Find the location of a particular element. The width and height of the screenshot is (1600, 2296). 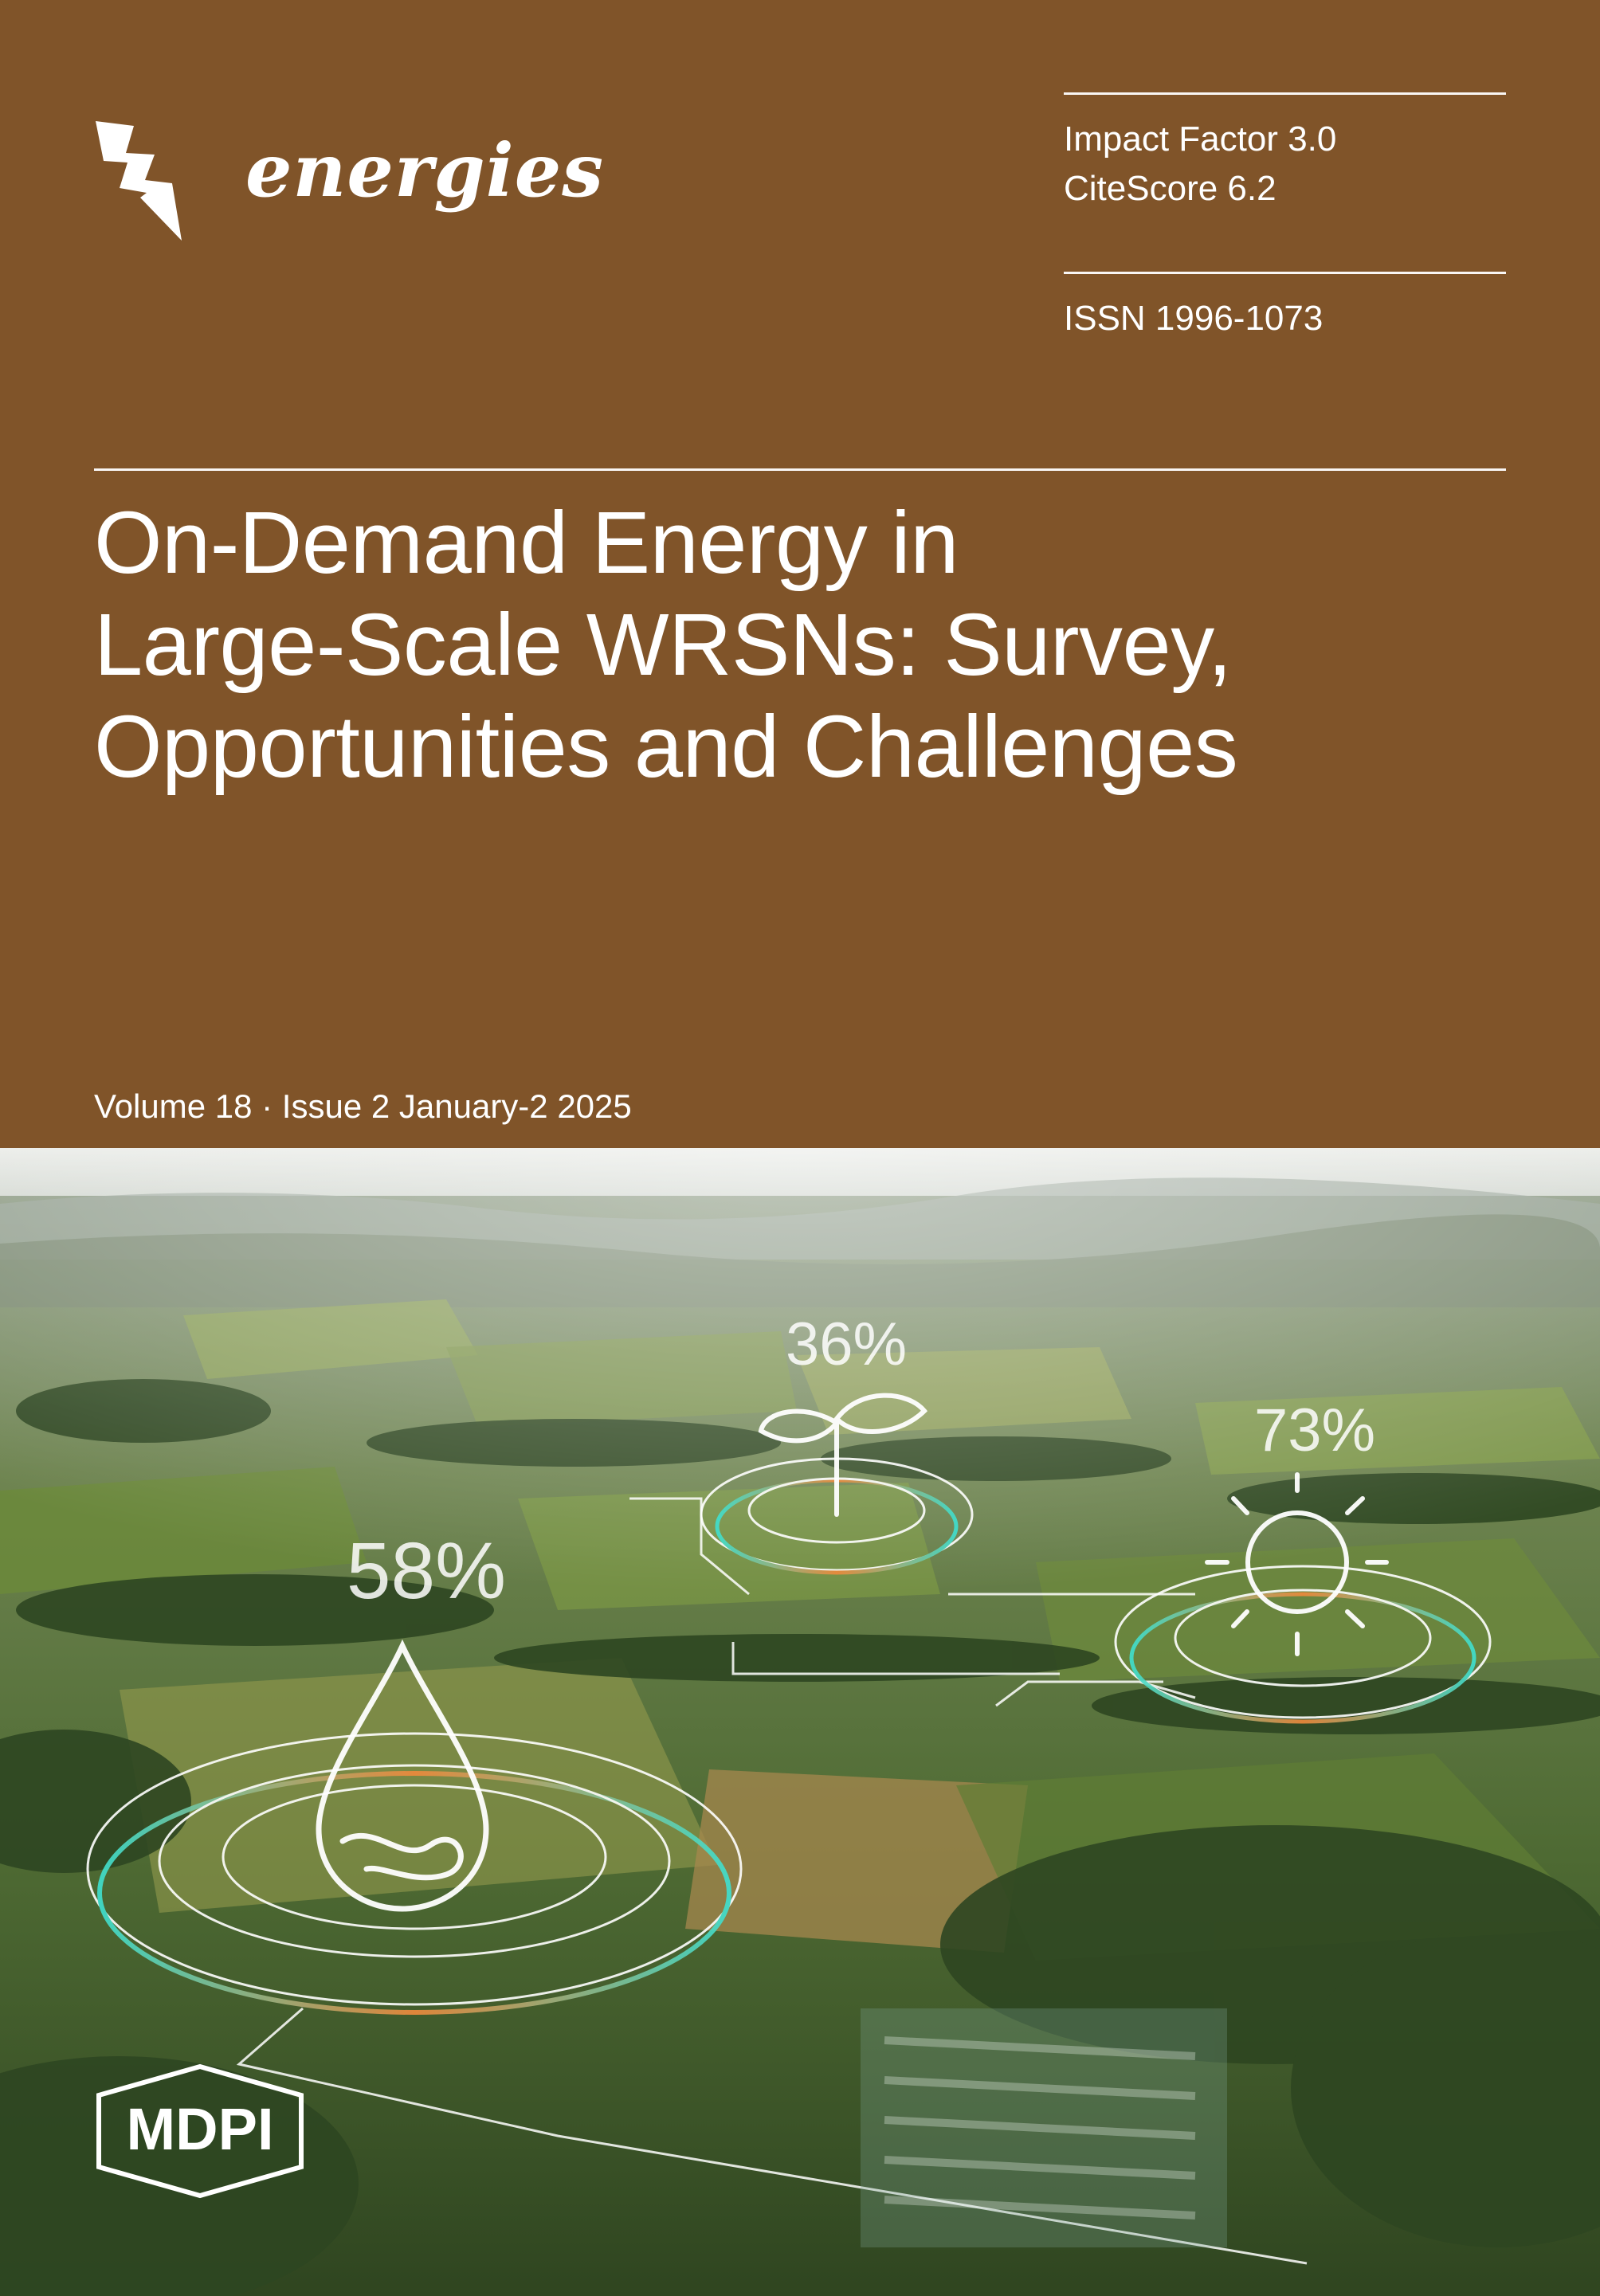

title-line-2: Large-Scale WRSNs: Survey, is located at coordinates (663, 645).